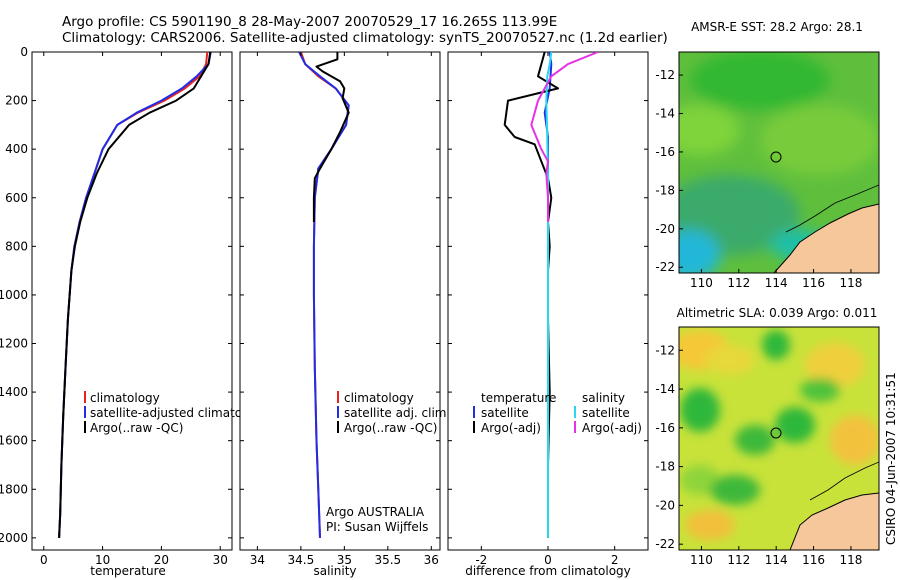 This screenshot has height=580, width=900. I want to click on sst-map-title: AMSR-E SST: 28.2 Argo: 28.1, so click(777, 27).